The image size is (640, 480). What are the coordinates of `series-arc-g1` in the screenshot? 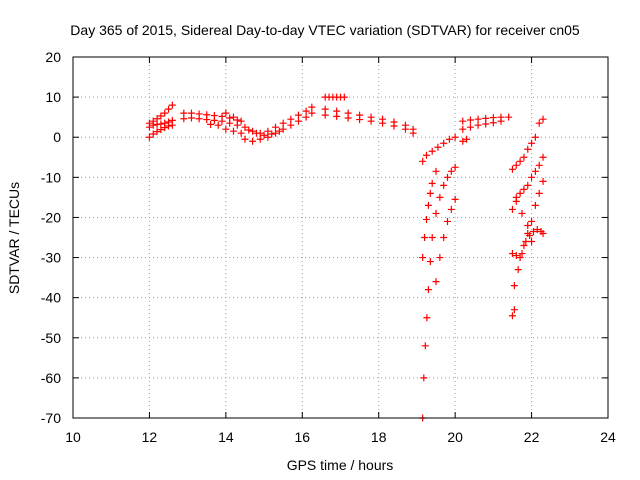 It's located at (523, 153).